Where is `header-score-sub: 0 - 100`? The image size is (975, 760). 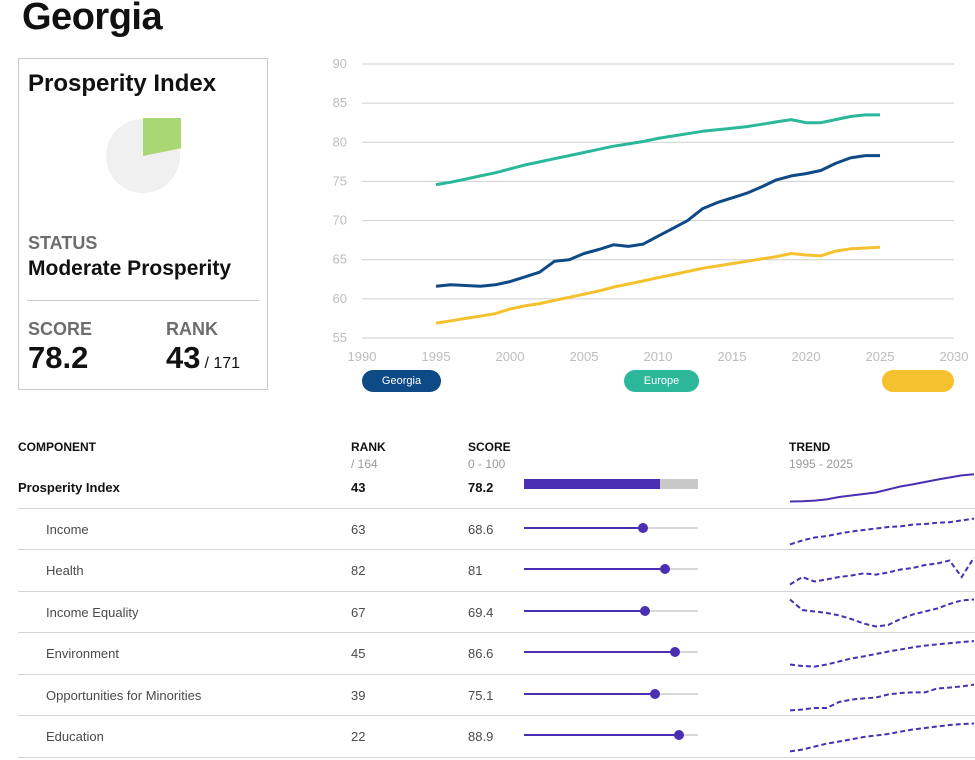 header-score-sub: 0 - 100 is located at coordinates (487, 464).